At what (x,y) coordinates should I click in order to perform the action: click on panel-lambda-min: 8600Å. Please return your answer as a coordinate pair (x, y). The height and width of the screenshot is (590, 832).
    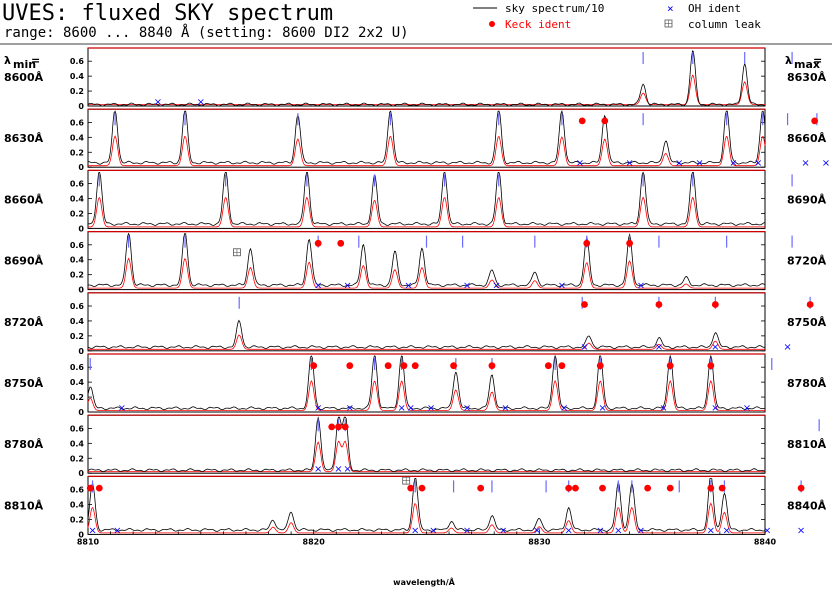
    Looking at the image, I should click on (24, 77).